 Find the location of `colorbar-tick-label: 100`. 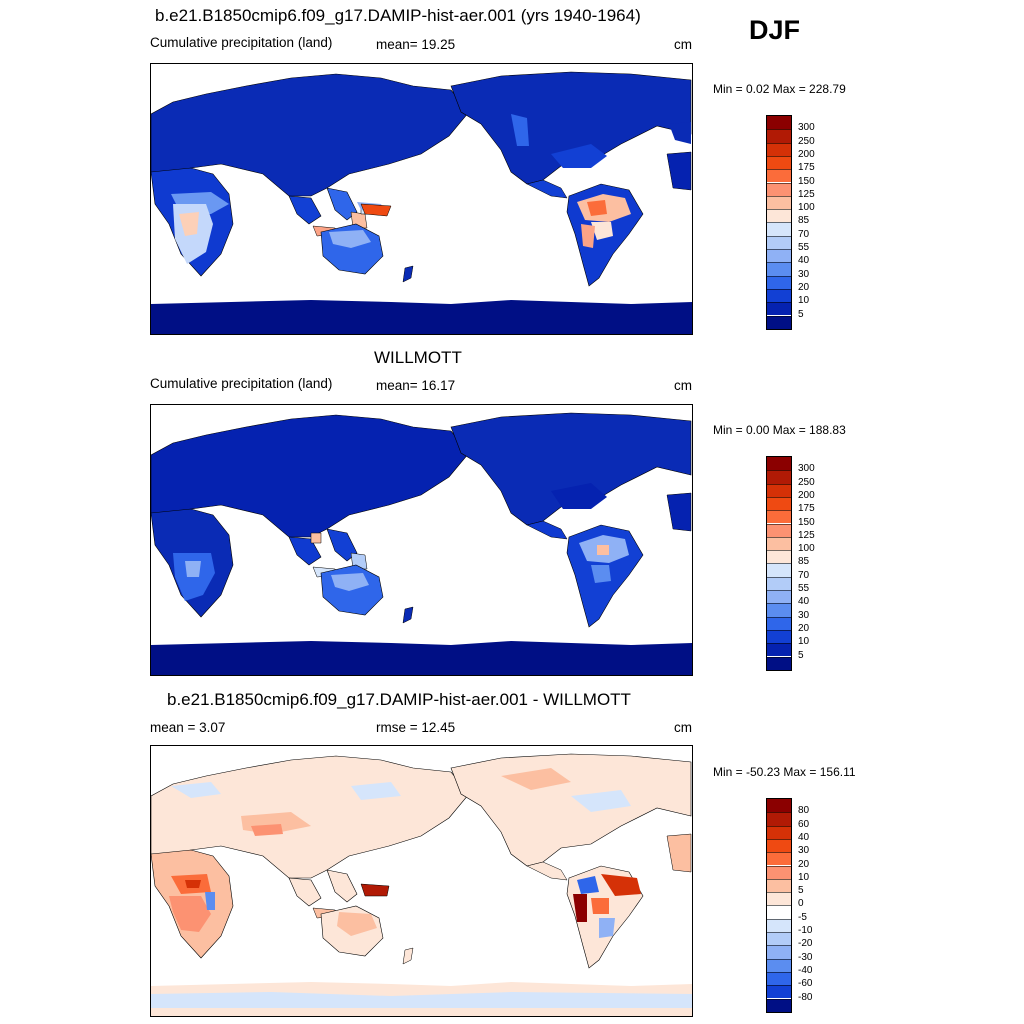

colorbar-tick-label: 100 is located at coordinates (806, 208).